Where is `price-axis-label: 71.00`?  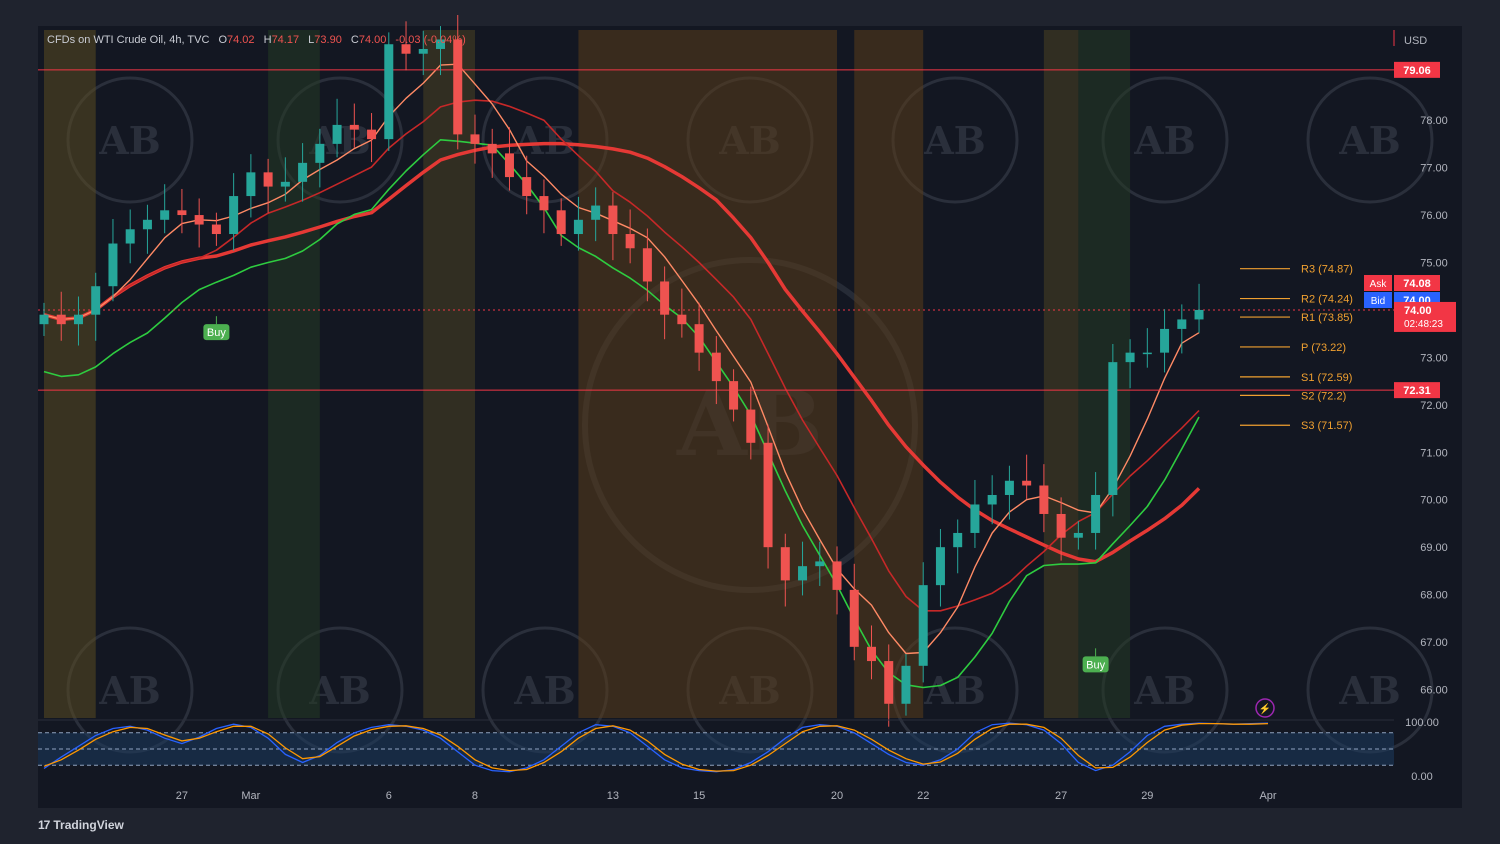
price-axis-label: 71.00 is located at coordinates (1434, 453).